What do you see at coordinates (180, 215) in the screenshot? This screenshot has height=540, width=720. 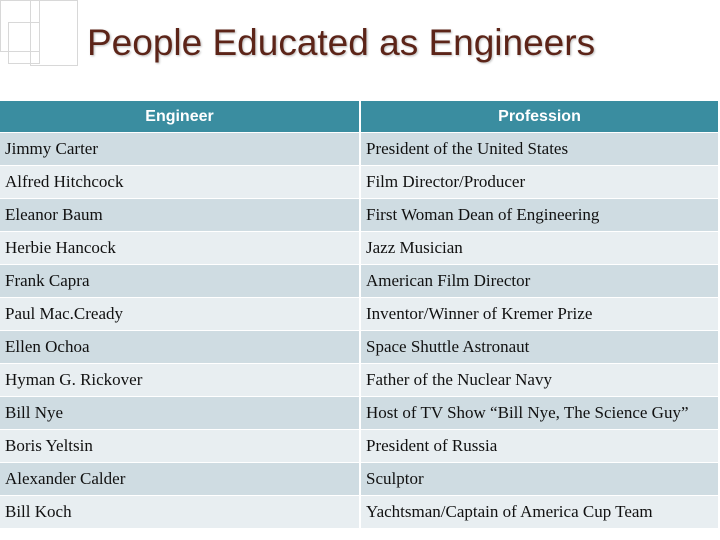 I see `engineer-name: Eleanor Baum` at bounding box center [180, 215].